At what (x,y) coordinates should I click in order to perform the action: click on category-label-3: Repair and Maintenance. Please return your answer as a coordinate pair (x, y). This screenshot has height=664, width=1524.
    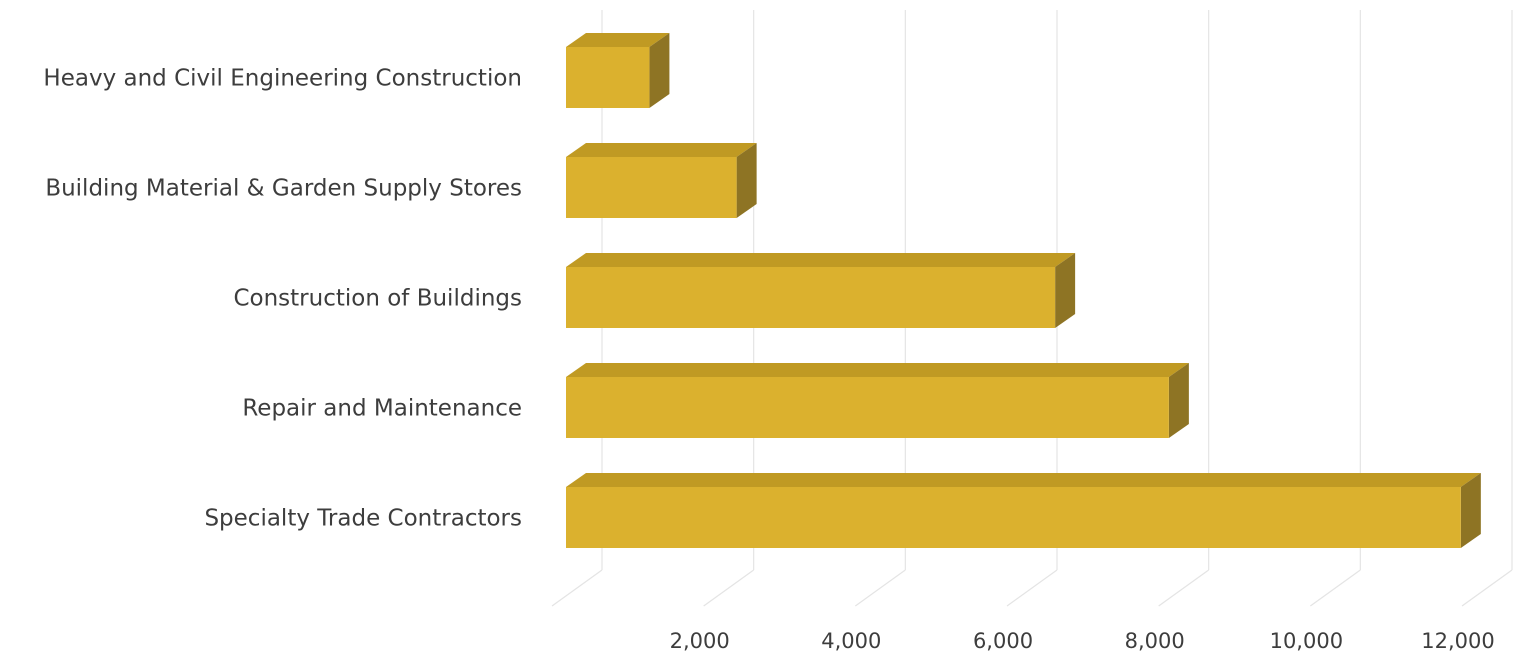
    Looking at the image, I should click on (382, 409).